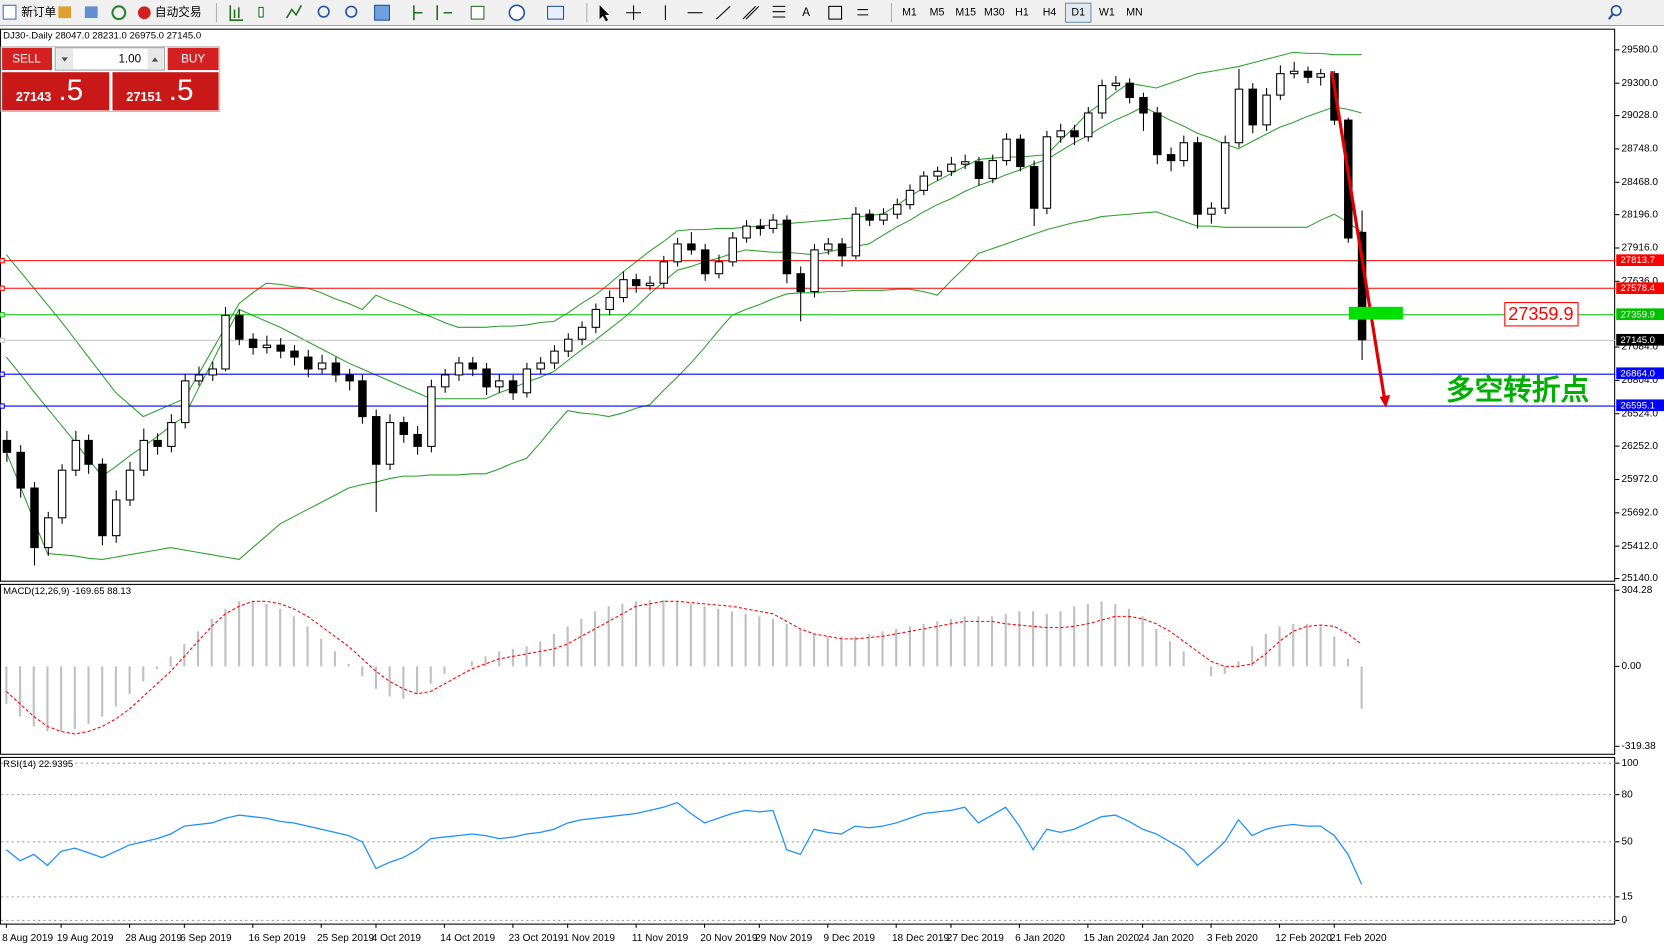 The width and height of the screenshot is (1664, 948). I want to click on y-tick-label: 100, so click(1630, 763).